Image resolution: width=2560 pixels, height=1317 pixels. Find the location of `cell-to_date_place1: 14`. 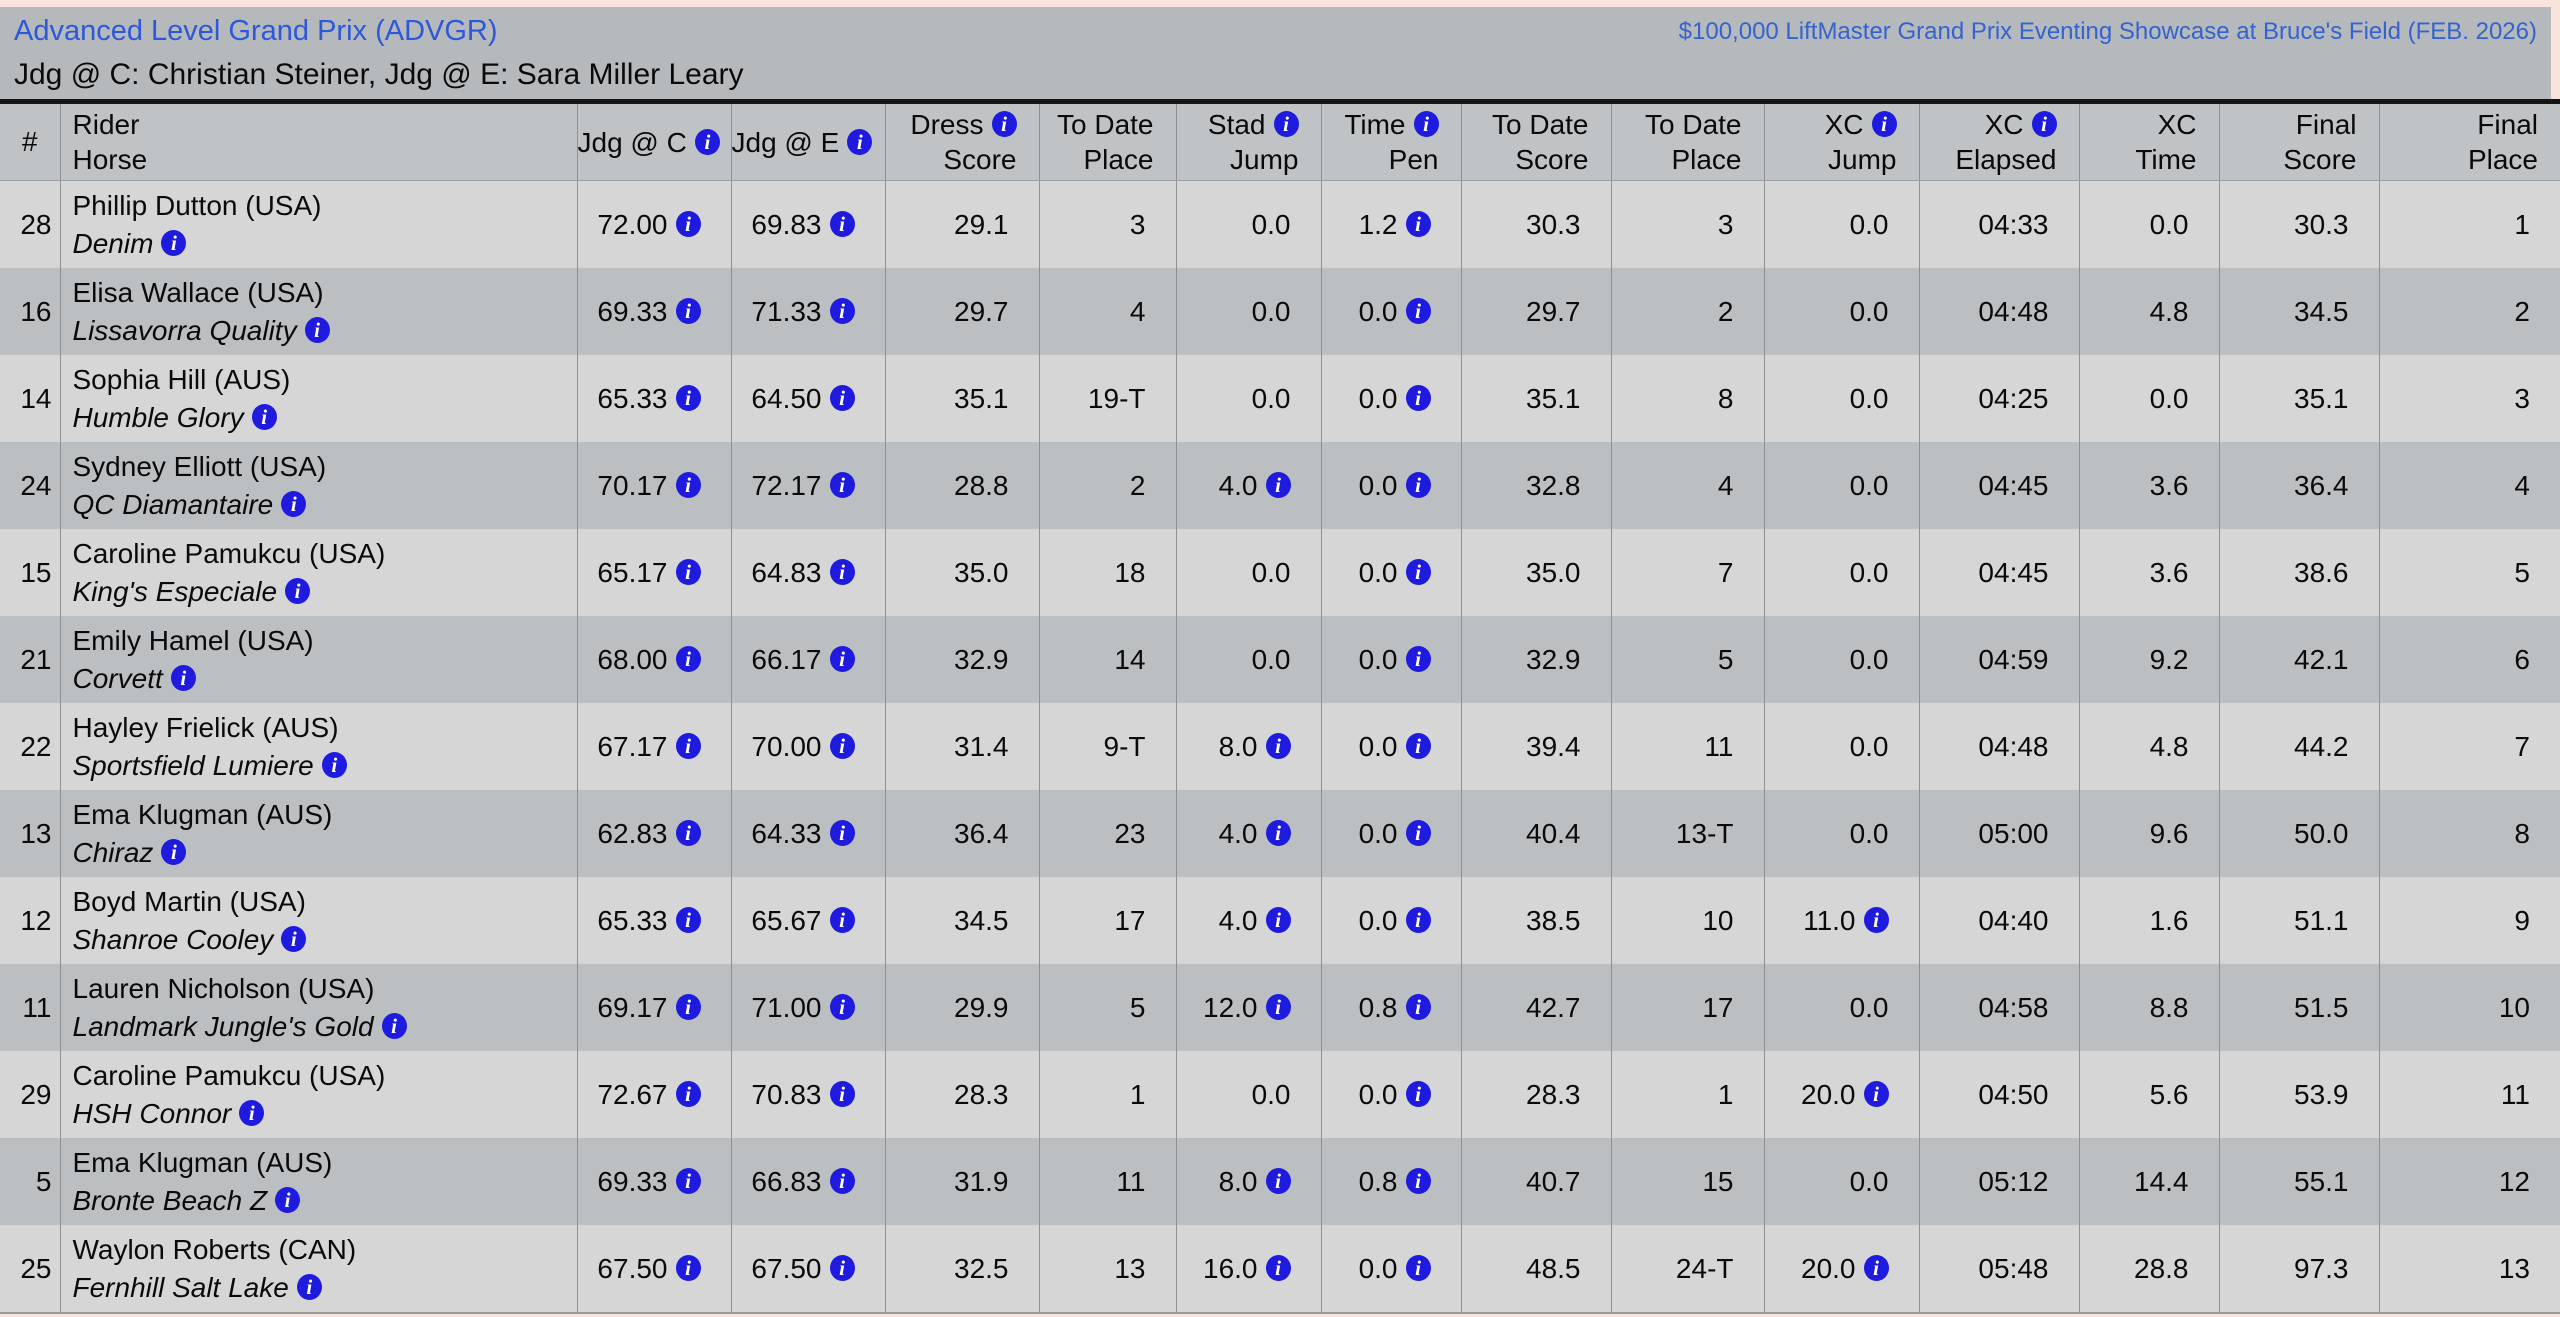

cell-to_date_place1: 14 is located at coordinates (1107, 659).